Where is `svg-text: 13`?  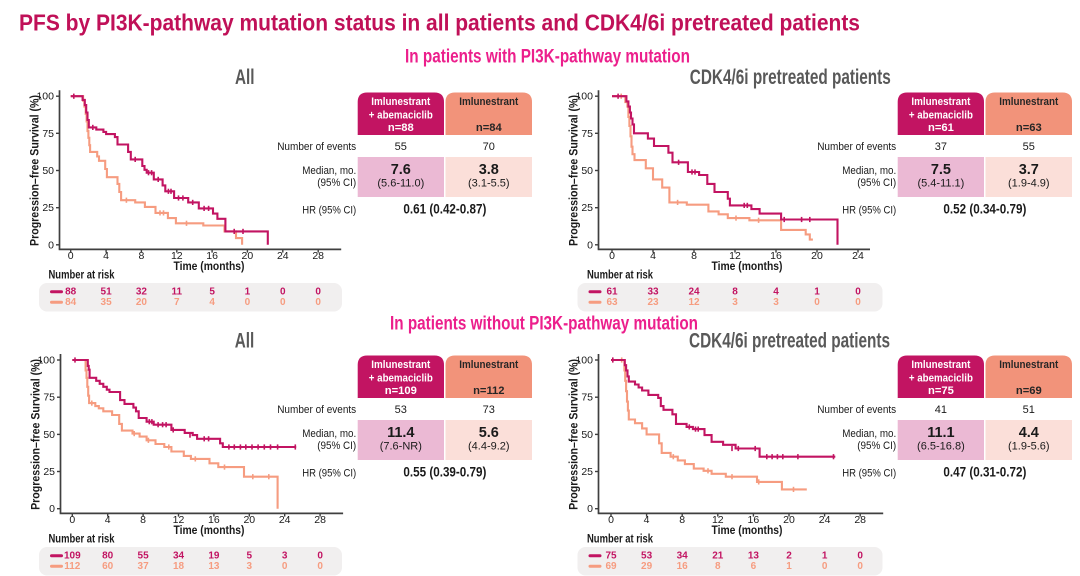 svg-text: 13 is located at coordinates (754, 556).